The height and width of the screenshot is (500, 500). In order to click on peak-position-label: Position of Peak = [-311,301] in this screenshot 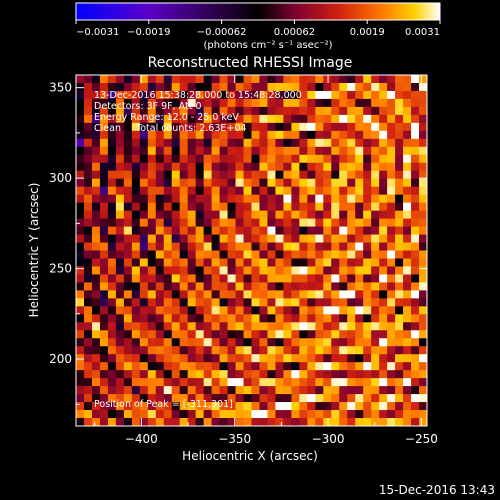, I will do `click(163, 404)`.